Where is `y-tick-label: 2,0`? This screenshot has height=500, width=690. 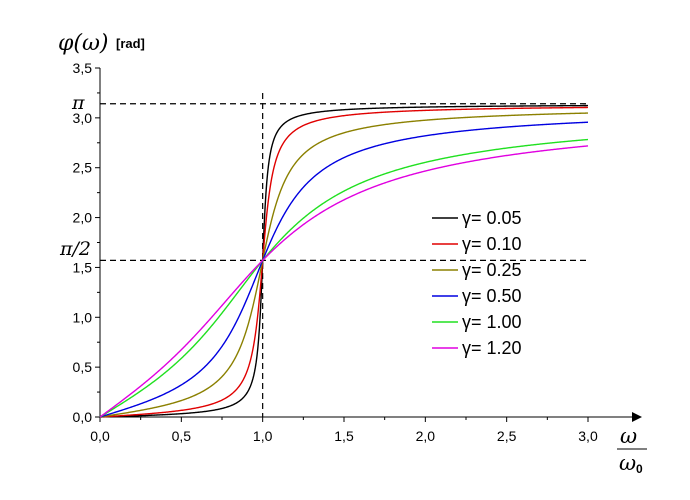
y-tick-label: 2,0 is located at coordinates (83, 218).